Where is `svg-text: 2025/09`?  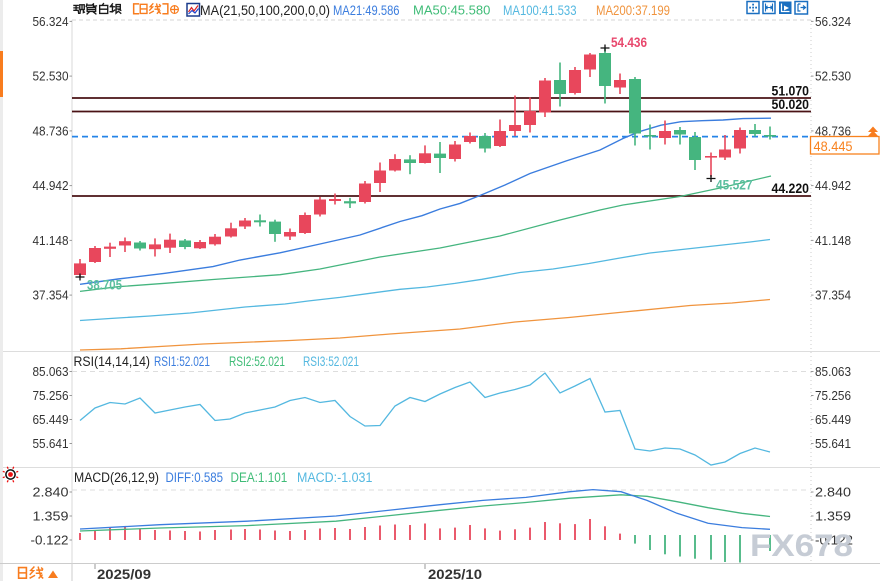
svg-text: 2025/09 is located at coordinates (124, 573).